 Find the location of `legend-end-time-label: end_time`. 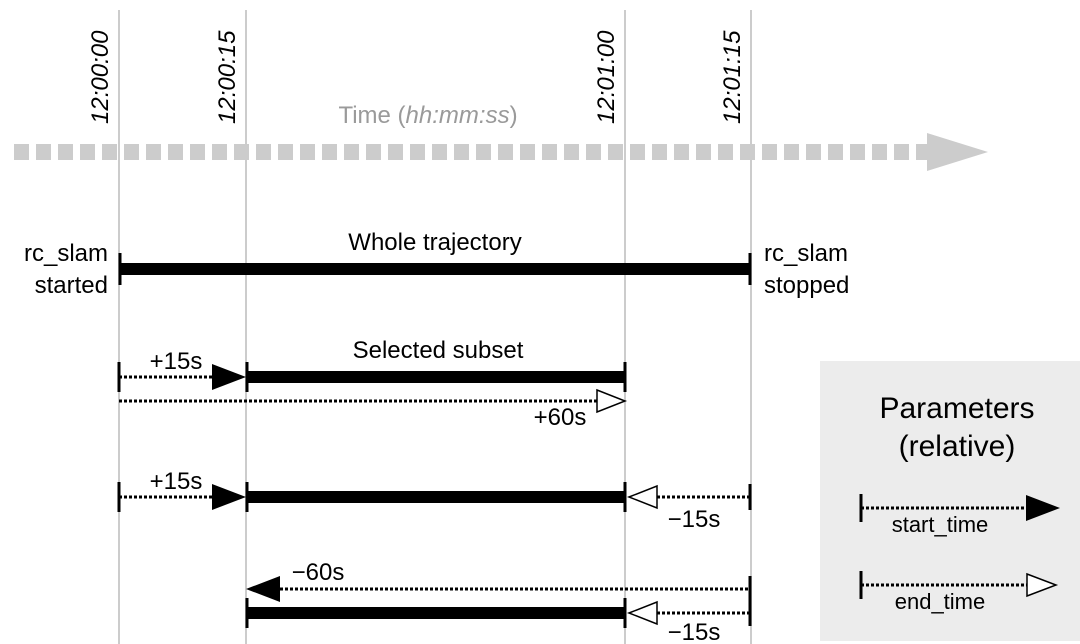

legend-end-time-label: end_time is located at coordinates (940, 601).